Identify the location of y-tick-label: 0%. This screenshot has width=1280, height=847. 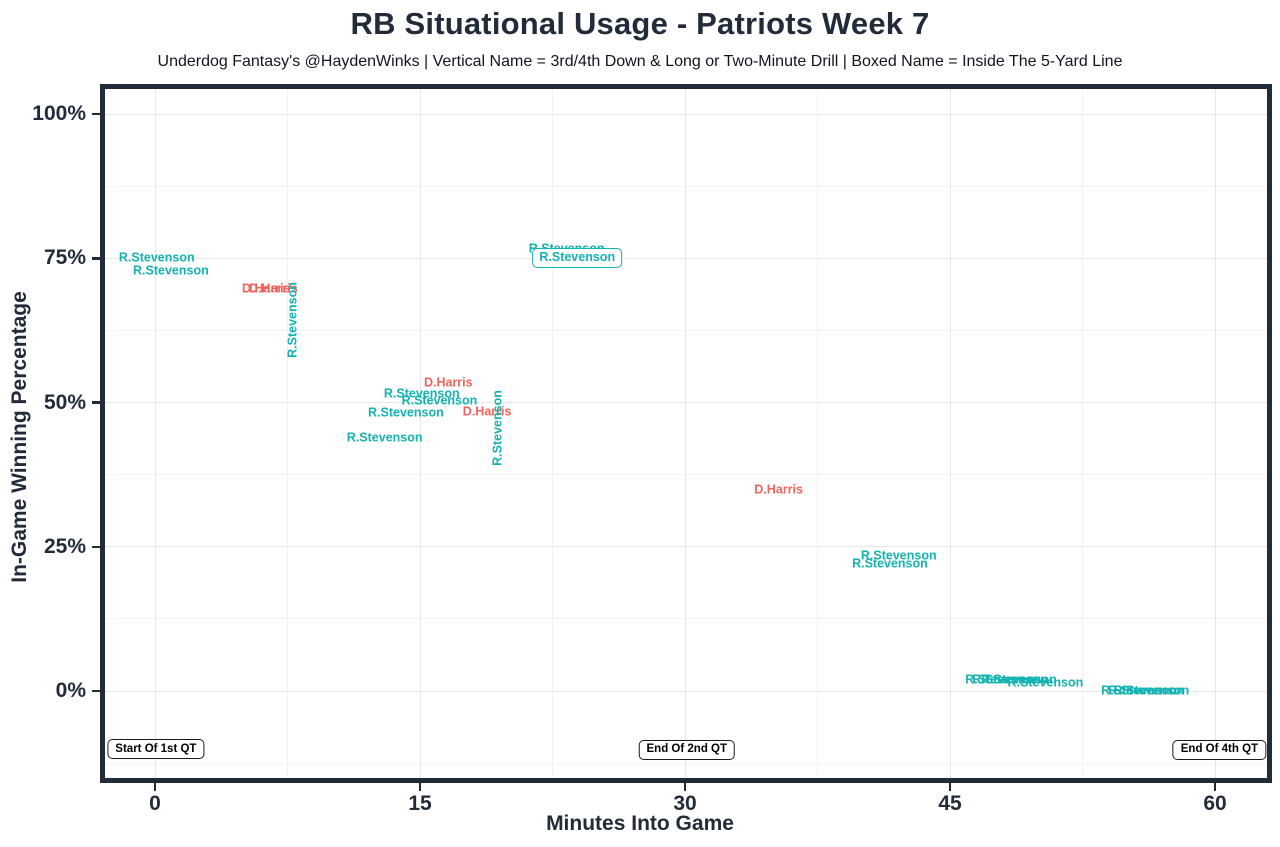
(70, 690).